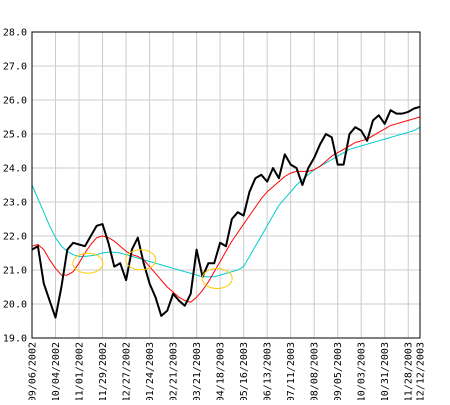  What do you see at coordinates (15, 101) in the screenshot?
I see `y-tick-label: 26.0` at bounding box center [15, 101].